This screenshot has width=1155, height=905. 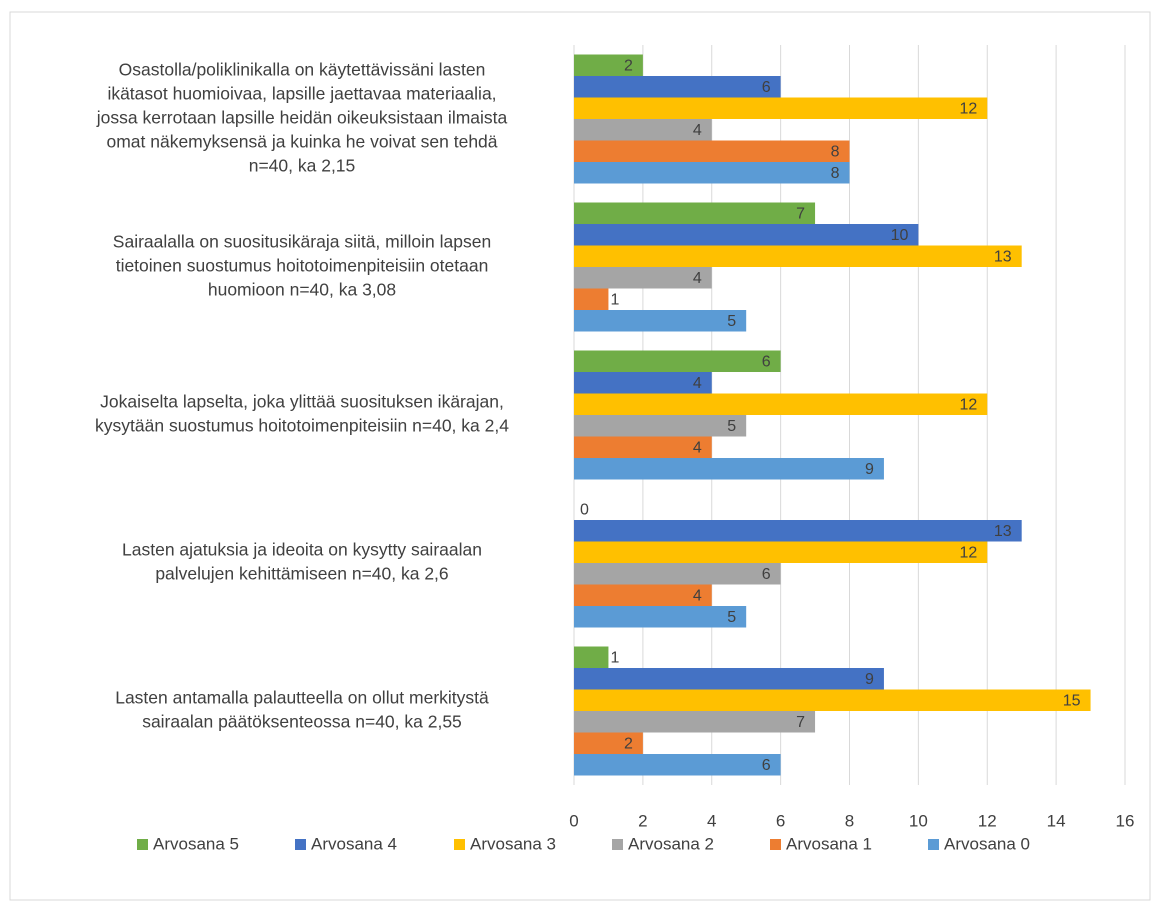 I want to click on x-tick-label: 16, so click(x=1125, y=820).